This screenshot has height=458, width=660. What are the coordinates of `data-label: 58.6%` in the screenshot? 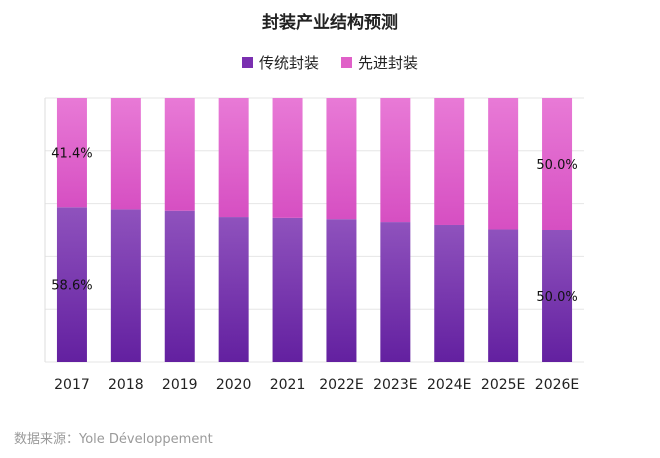 It's located at (71, 286).